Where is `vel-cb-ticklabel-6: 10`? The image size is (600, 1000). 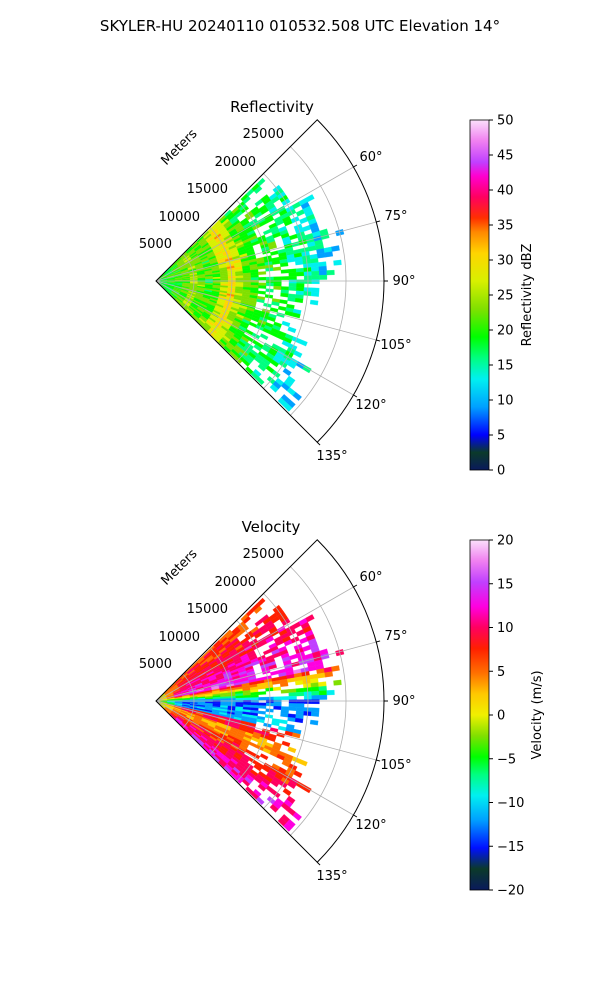
vel-cb-ticklabel-6: 10 is located at coordinates (505, 628).